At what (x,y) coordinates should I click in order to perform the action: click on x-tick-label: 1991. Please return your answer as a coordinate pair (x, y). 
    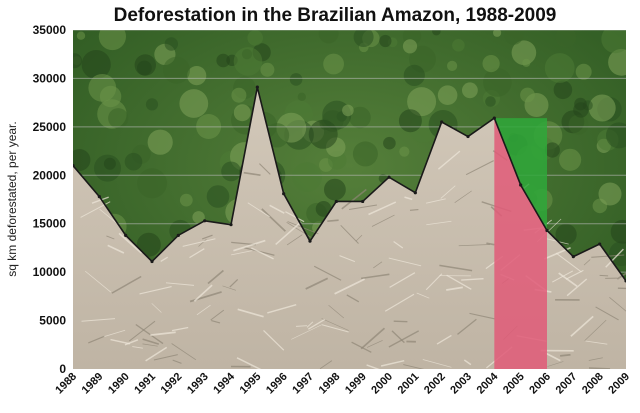
    Looking at the image, I should click on (145, 384).